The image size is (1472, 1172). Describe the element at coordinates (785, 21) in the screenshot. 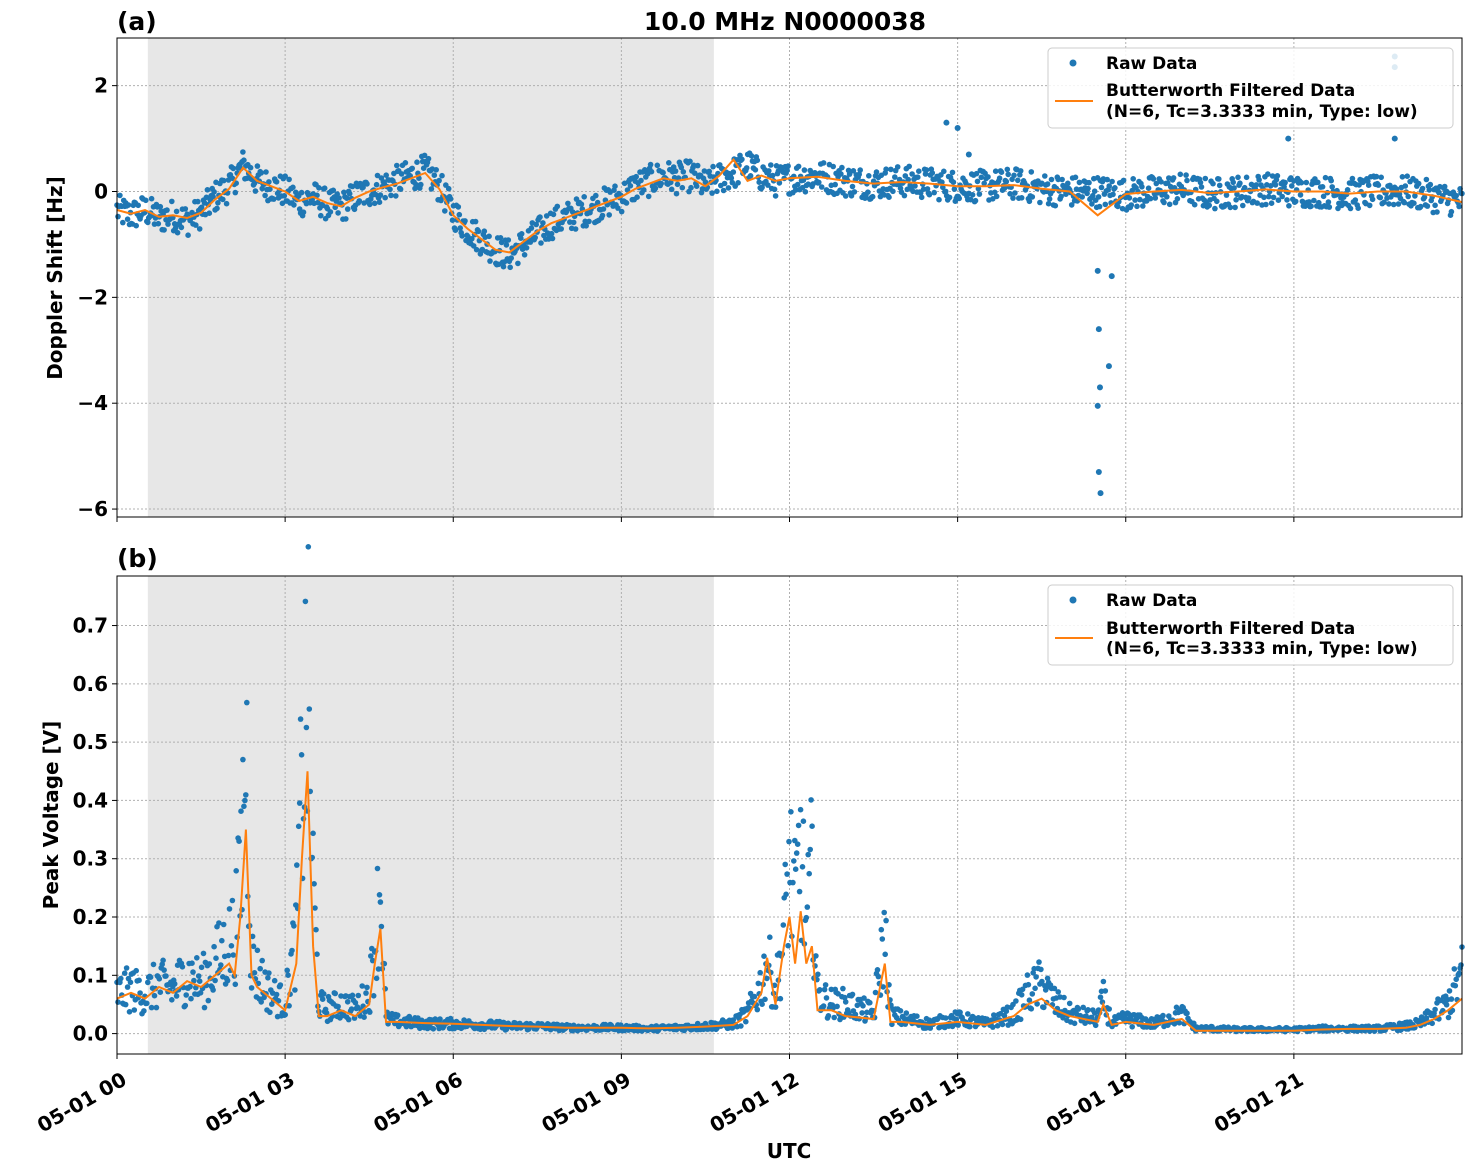

I see `figure-title: 10.0 MHz N0000038` at that location.